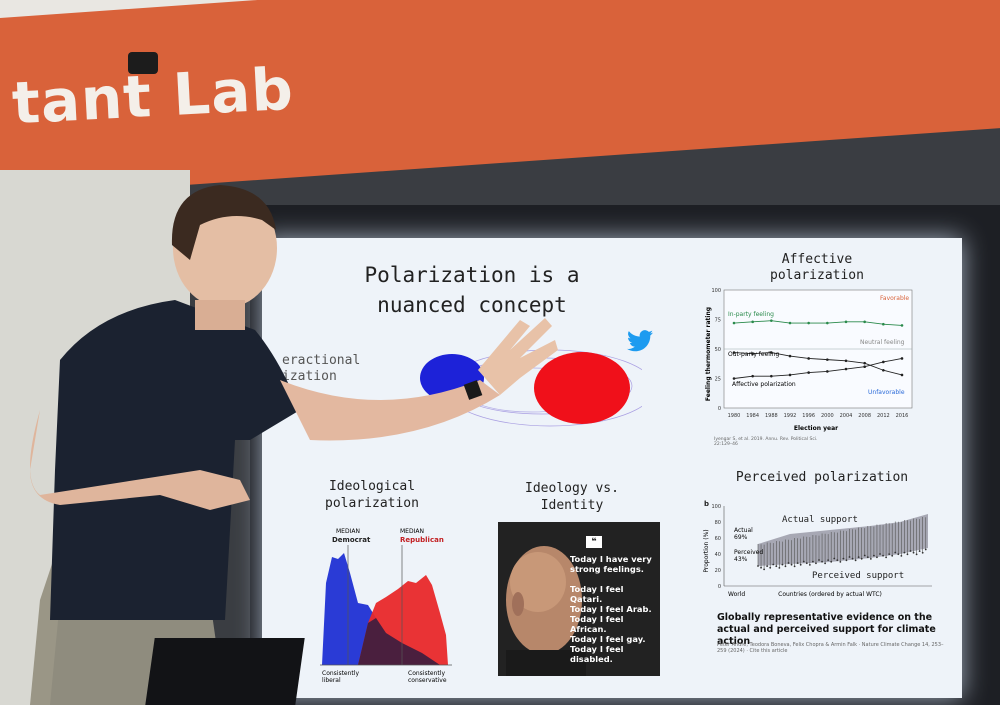  What do you see at coordinates (753, 354) in the screenshot?
I see `out-party-label: Out-party feeling` at bounding box center [753, 354].